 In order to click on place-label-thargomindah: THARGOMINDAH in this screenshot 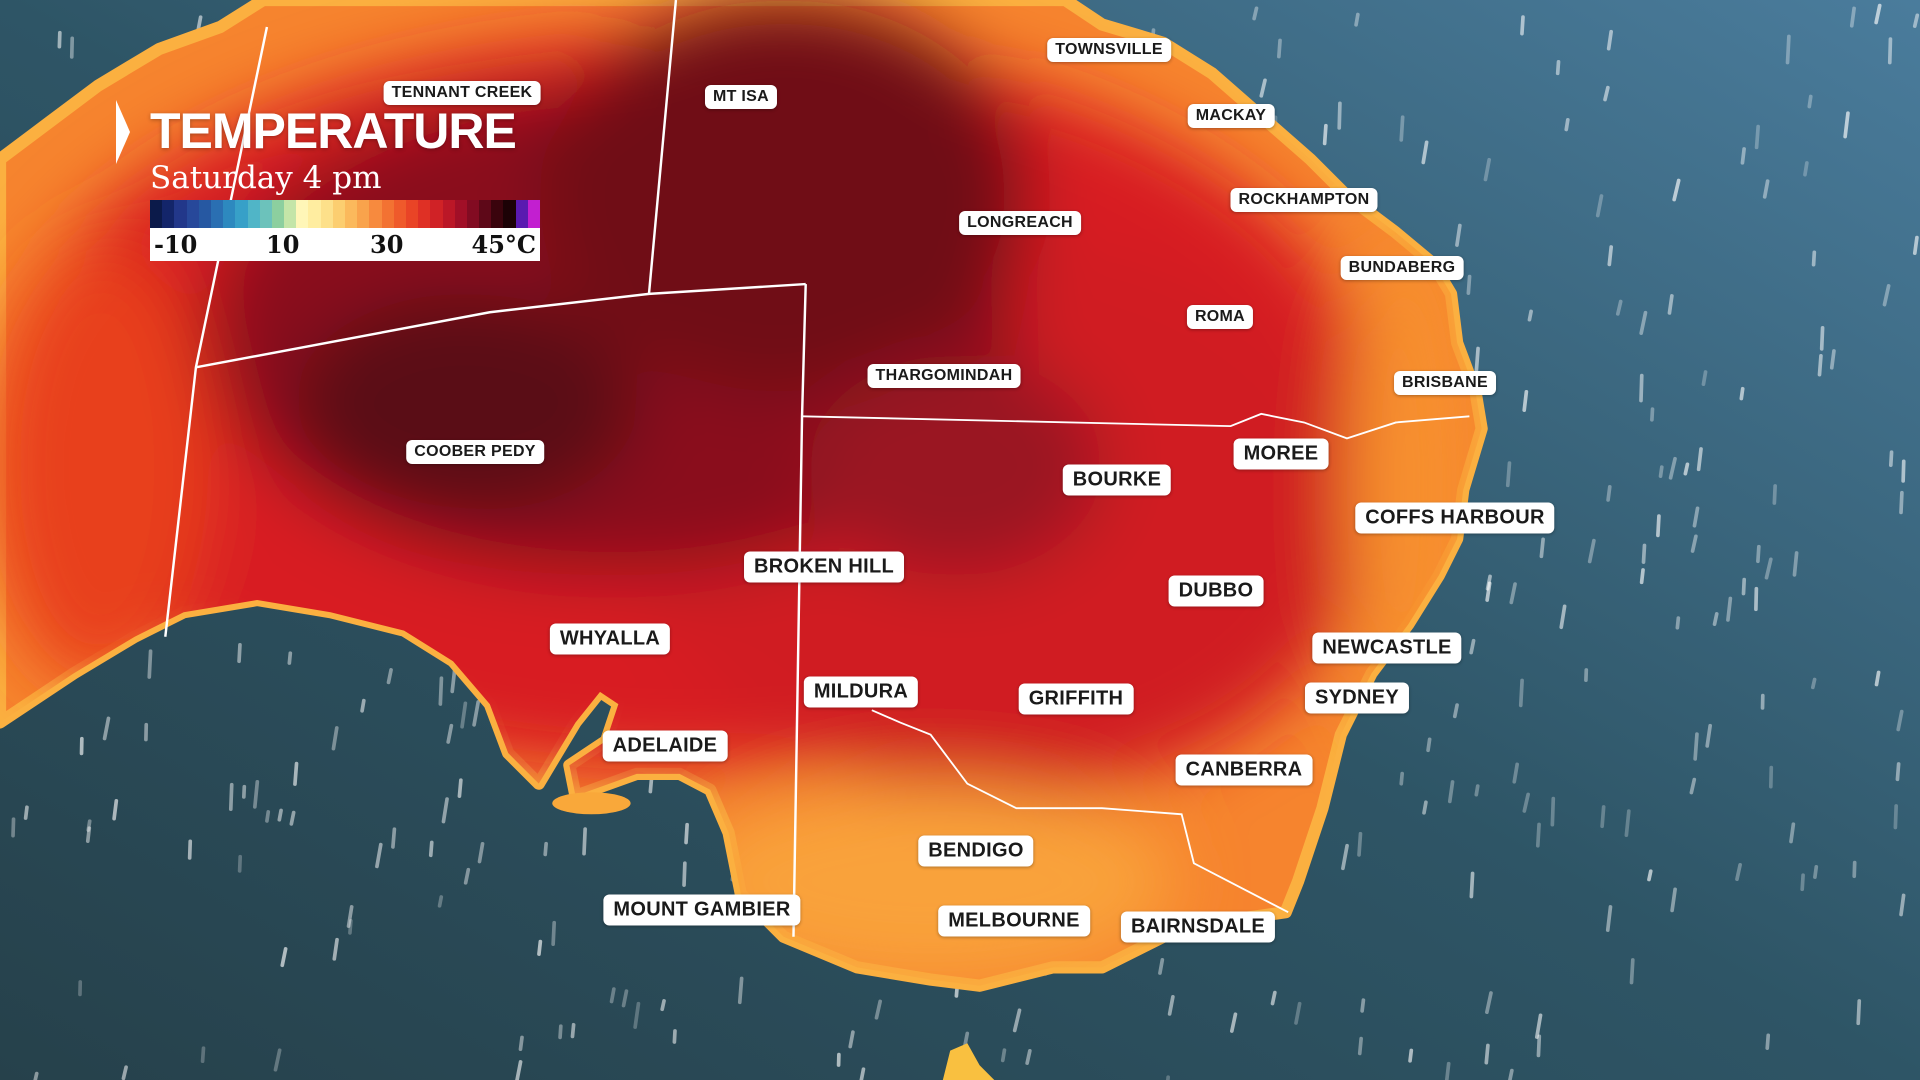, I will do `click(944, 376)`.